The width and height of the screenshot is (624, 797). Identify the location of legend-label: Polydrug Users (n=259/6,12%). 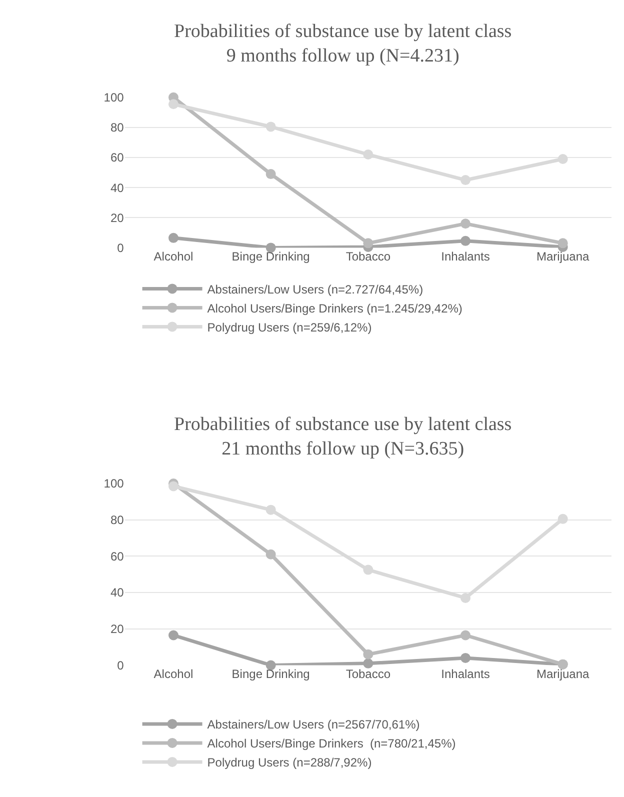
(289, 327).